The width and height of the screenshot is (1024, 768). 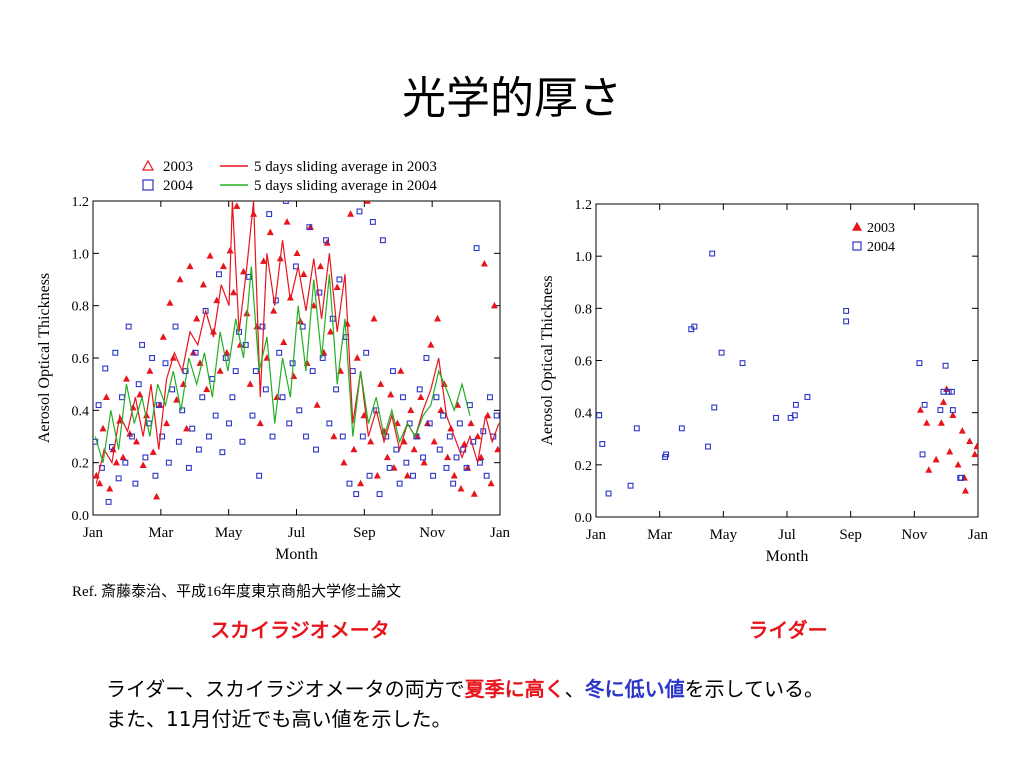 I want to click on summary-highlight-summer: 夏季に高く, so click(x=514, y=689).